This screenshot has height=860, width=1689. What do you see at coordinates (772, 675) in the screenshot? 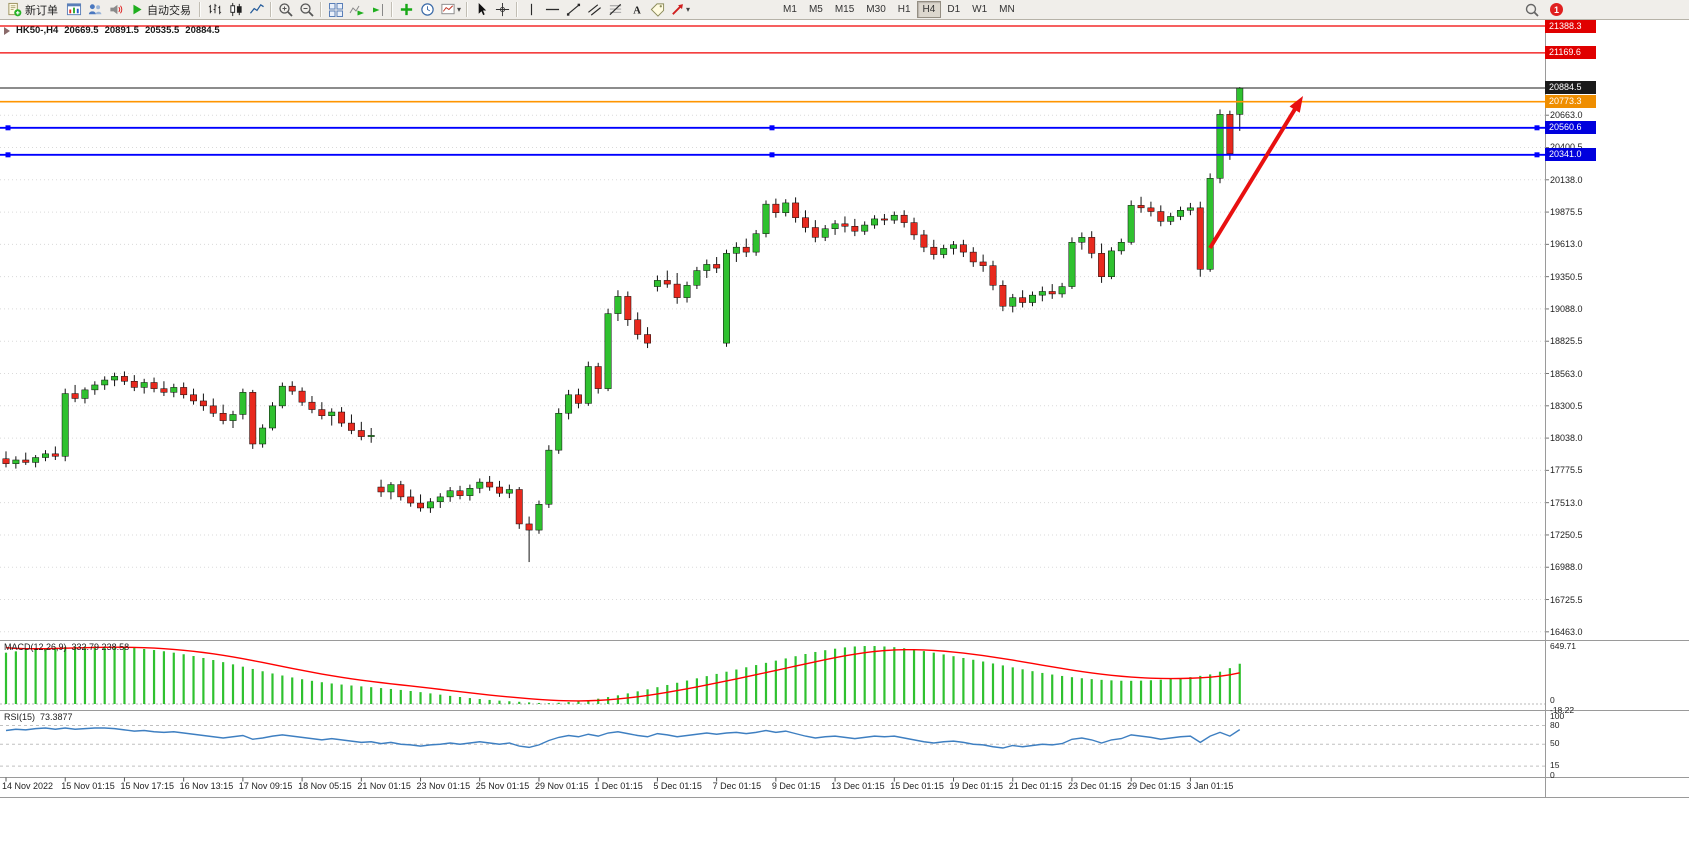
I see `macd-layer` at bounding box center [772, 675].